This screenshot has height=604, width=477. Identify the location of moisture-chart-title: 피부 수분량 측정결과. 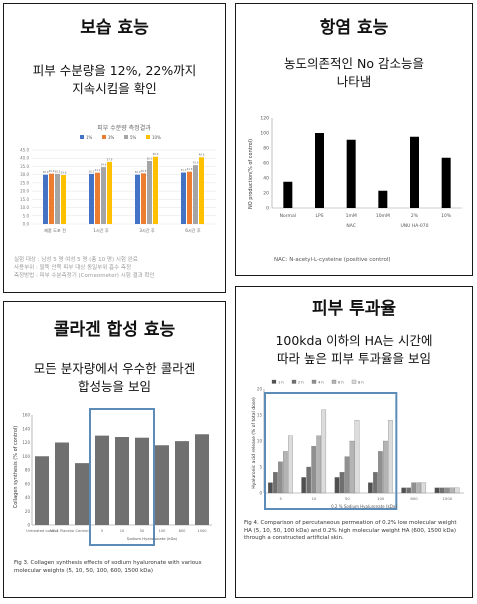
(124, 128).